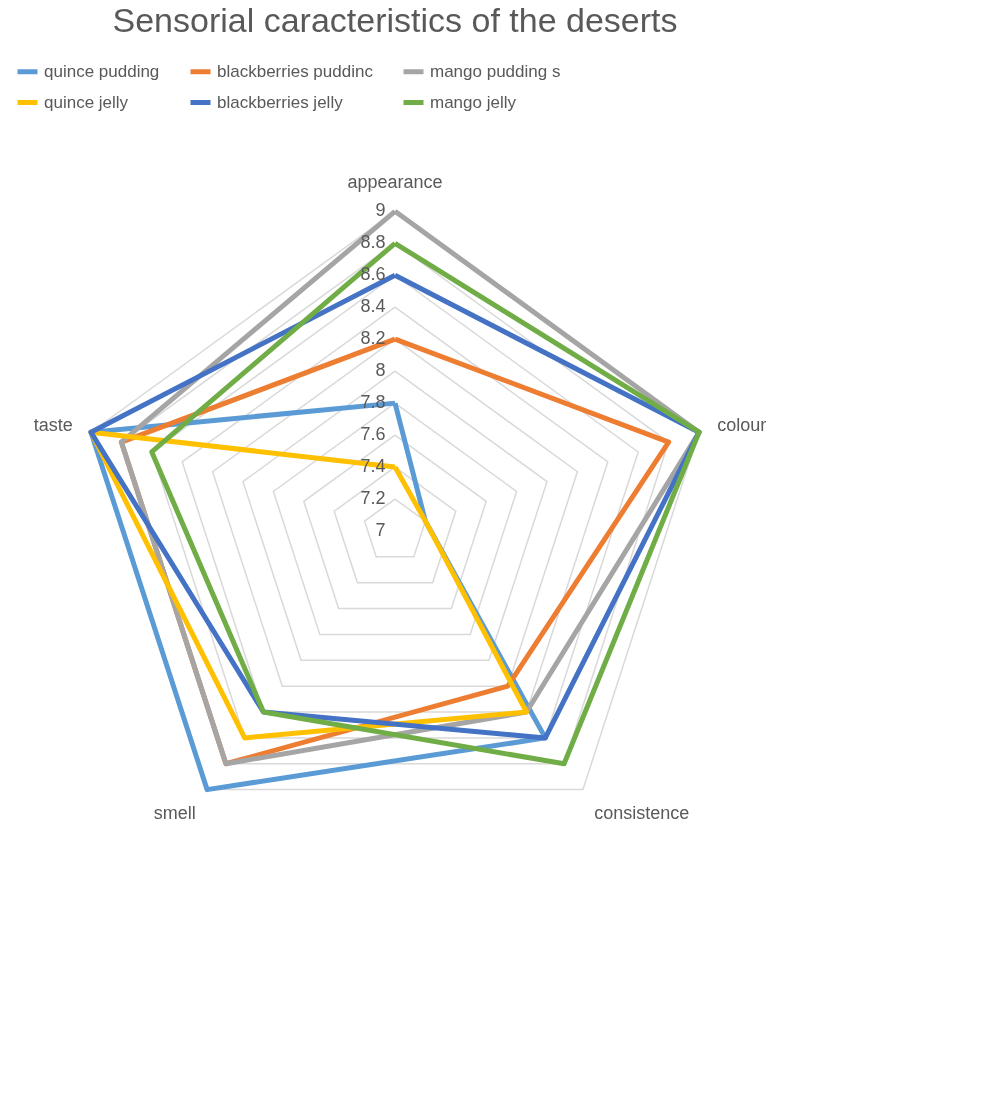 Image resolution: width=994 pixels, height=1112 pixels. I want to click on legend-label: quince jelly, so click(86, 102).